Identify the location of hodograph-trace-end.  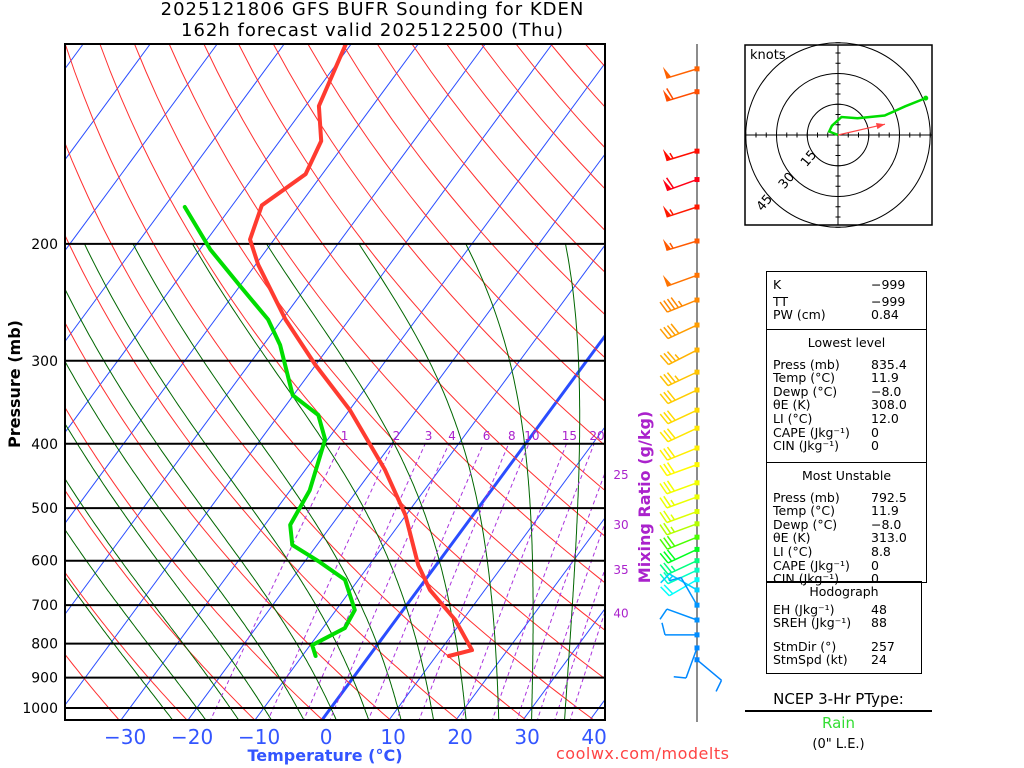
(926, 98).